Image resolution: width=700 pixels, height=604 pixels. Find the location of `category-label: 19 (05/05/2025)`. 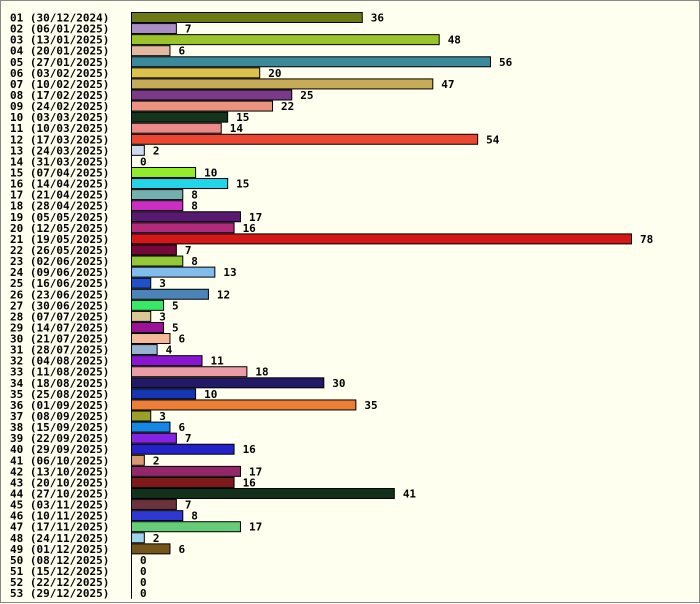

category-label: 19 (05/05/2025) is located at coordinates (59, 217).